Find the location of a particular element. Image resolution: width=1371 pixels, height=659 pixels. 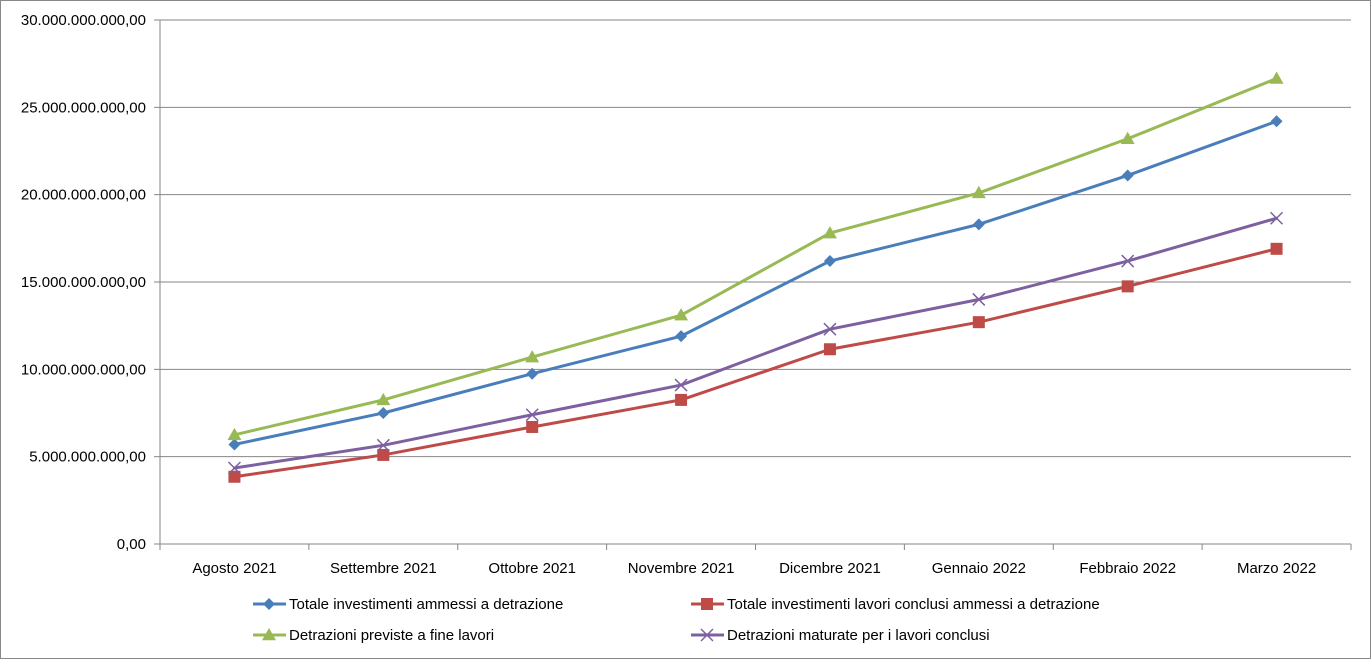

x-tick-label: Febbraio 2022 is located at coordinates (1127, 568).